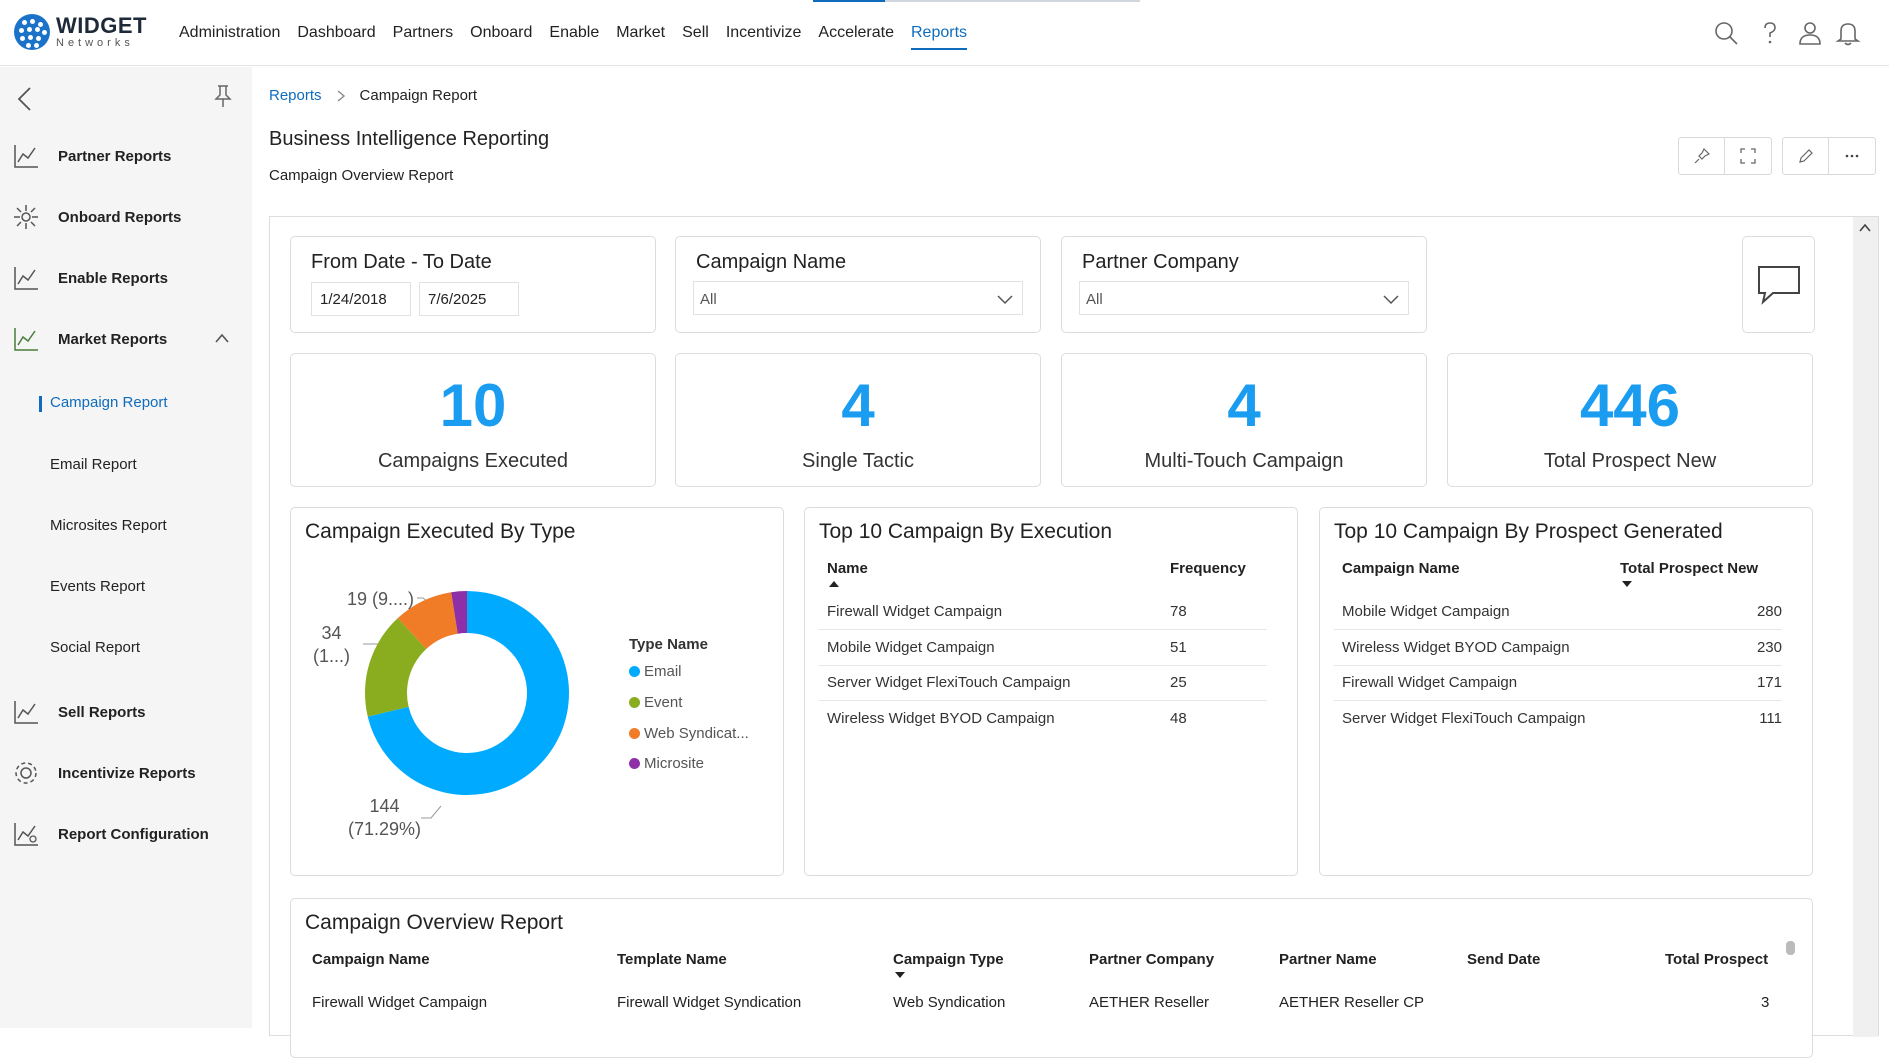 This screenshot has height=1058, width=1889. What do you see at coordinates (1043, 612) in the screenshot?
I see `table-row: Firewall Widget Campaign 78` at bounding box center [1043, 612].